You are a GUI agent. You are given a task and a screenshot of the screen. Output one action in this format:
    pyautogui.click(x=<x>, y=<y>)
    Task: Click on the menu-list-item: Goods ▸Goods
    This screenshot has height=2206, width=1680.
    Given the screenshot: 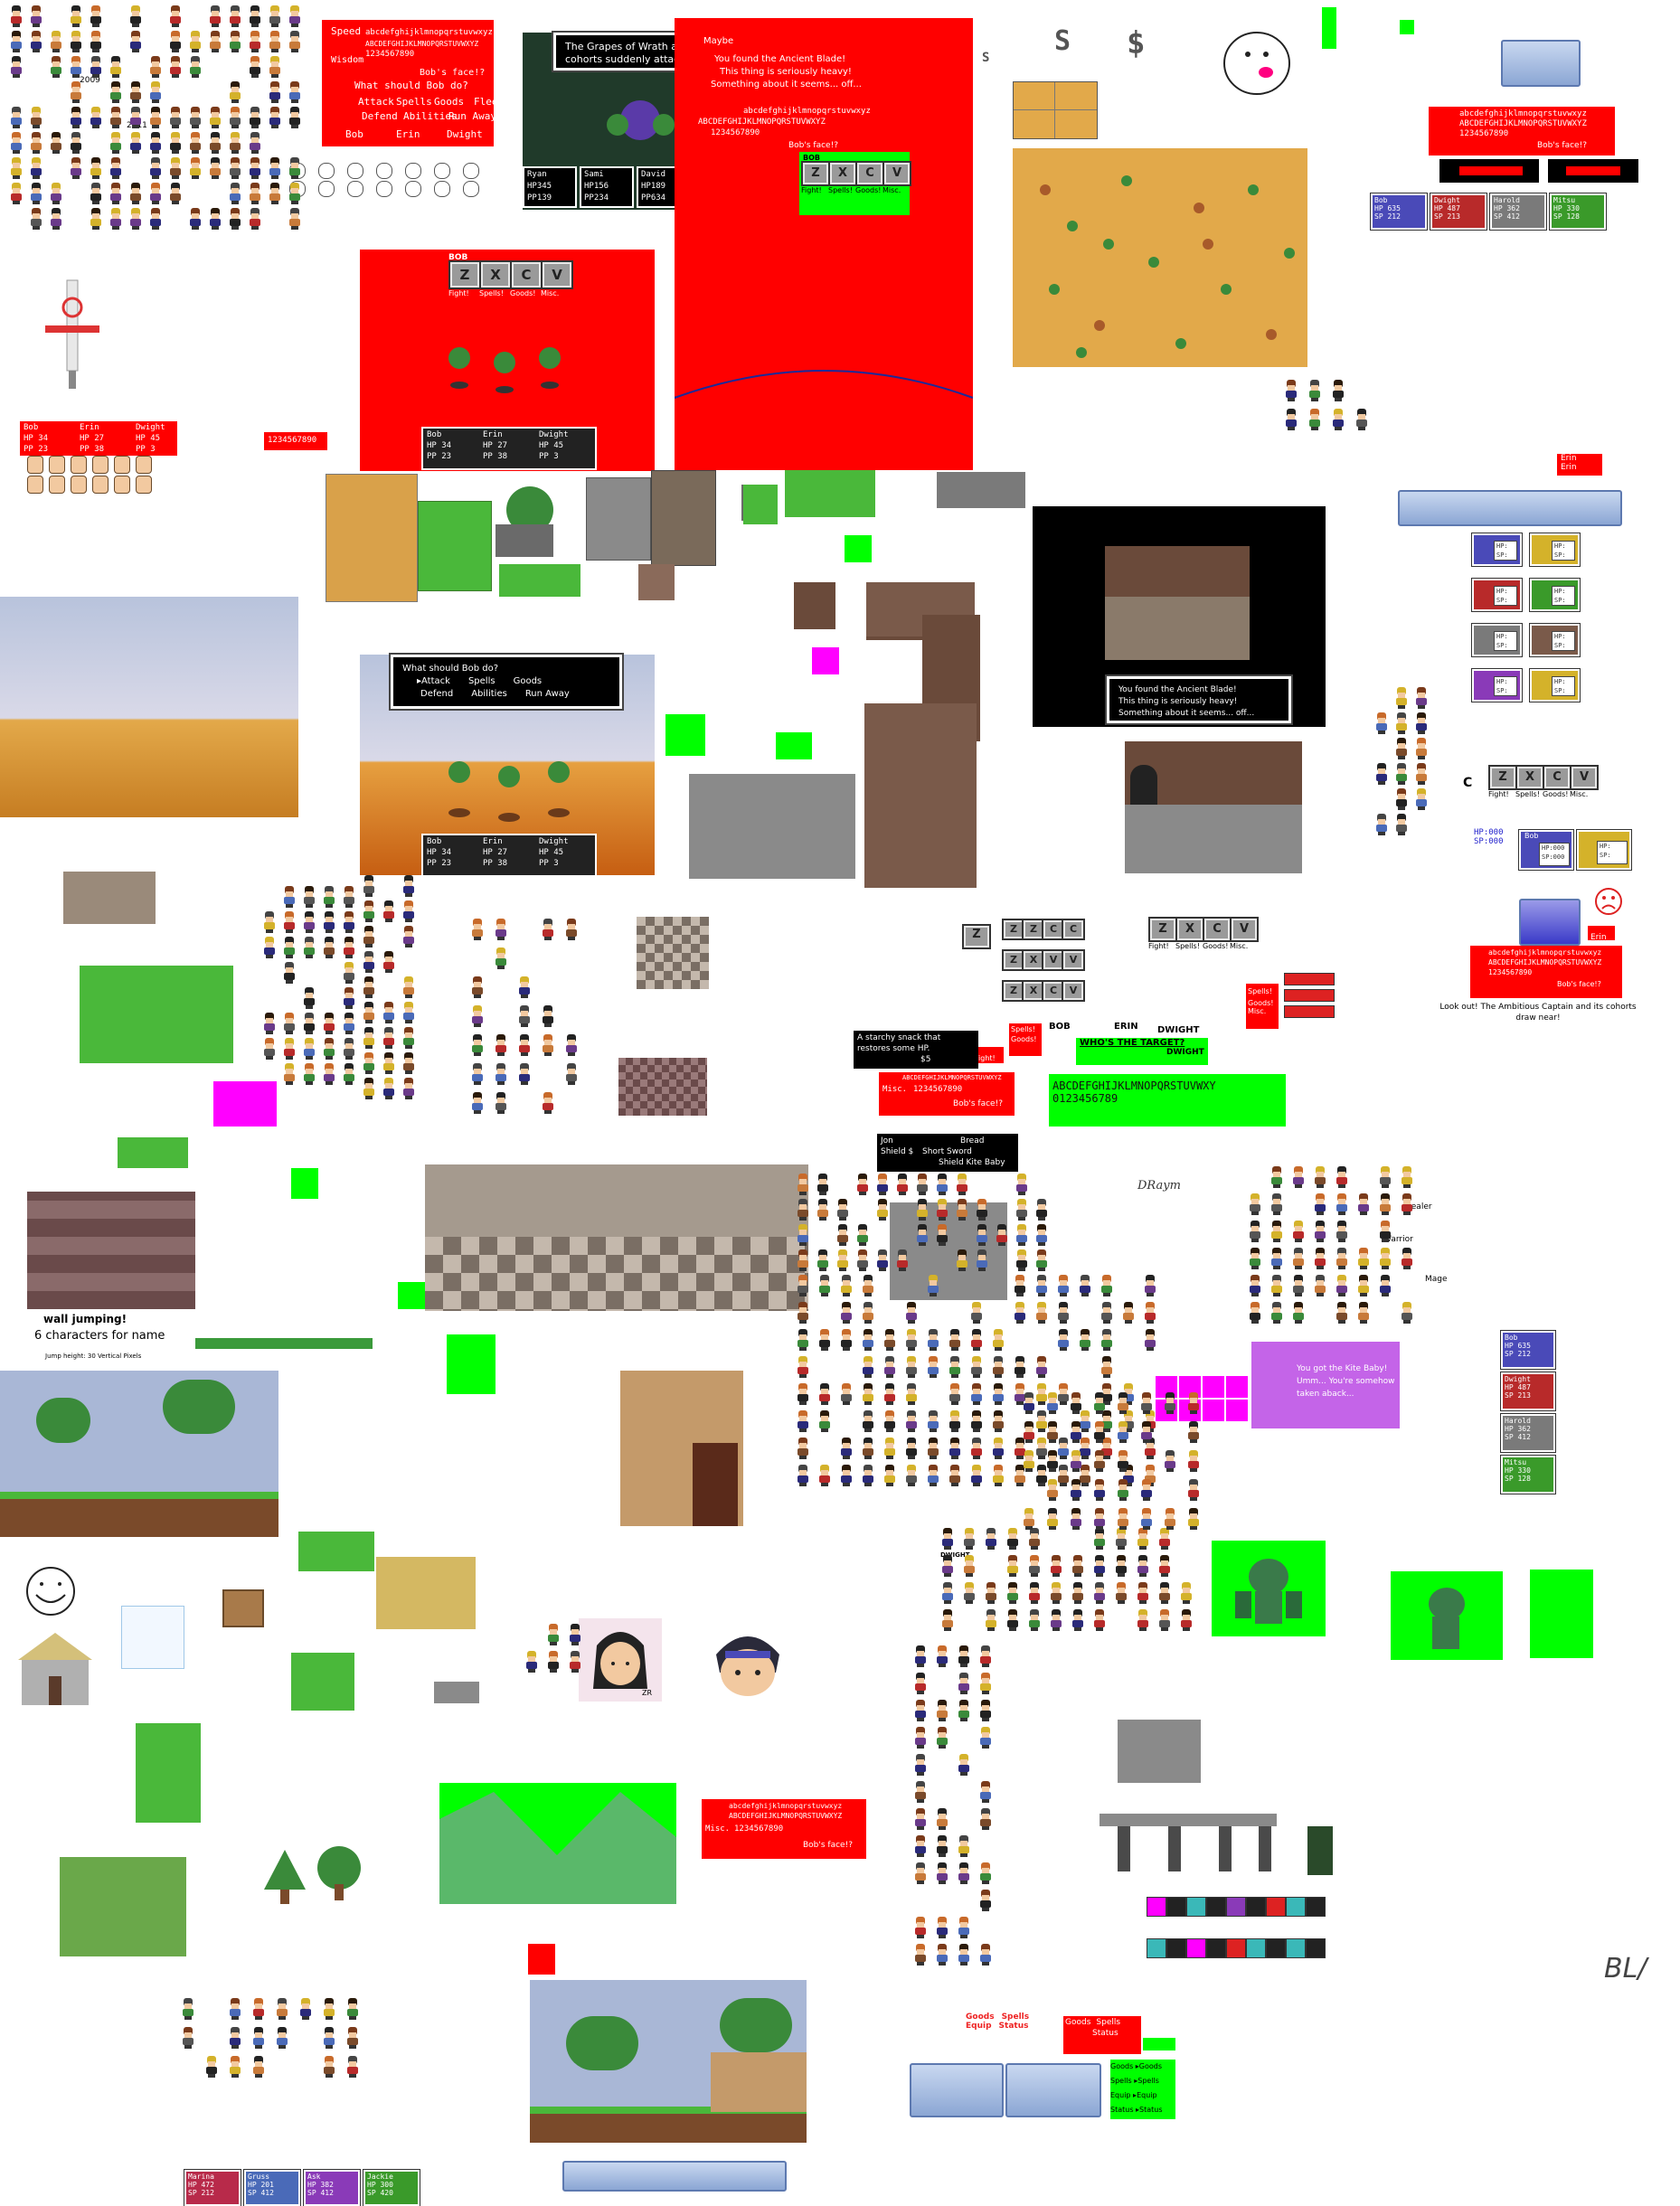 What is the action you would take?
    pyautogui.click(x=1137, y=2066)
    